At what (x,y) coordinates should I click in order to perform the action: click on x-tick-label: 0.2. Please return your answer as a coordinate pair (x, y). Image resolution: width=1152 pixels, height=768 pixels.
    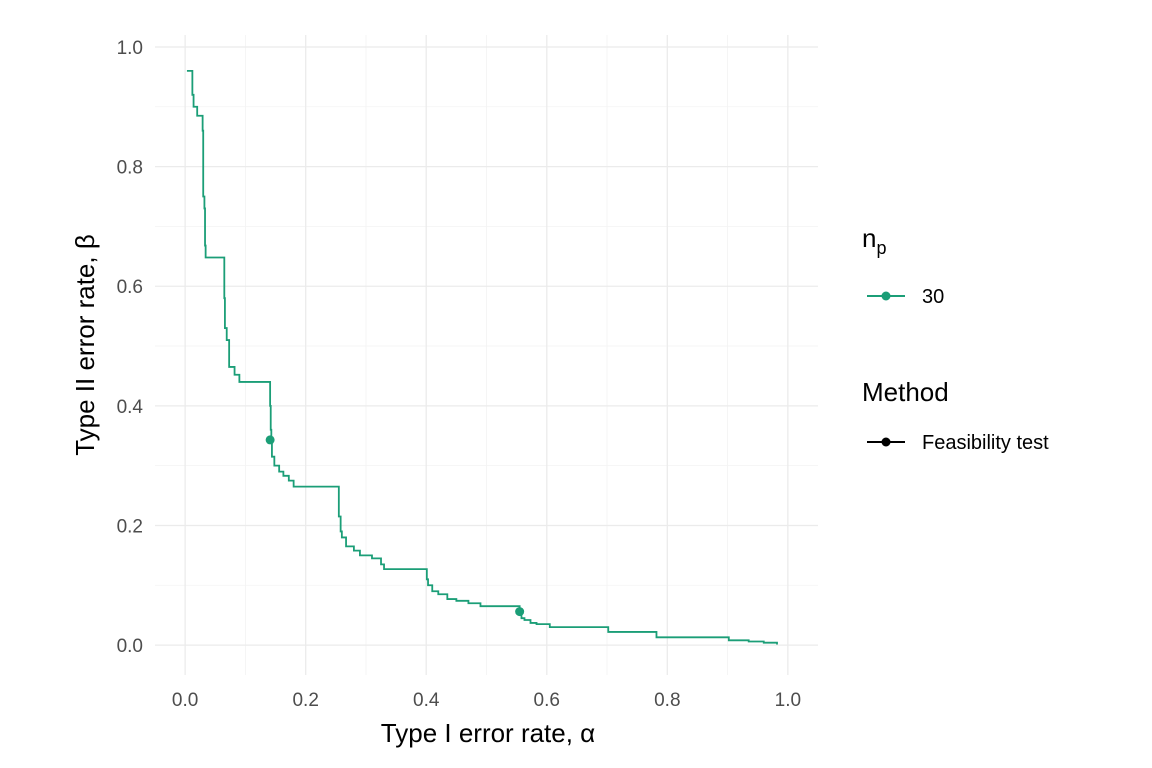
    Looking at the image, I should click on (305, 700).